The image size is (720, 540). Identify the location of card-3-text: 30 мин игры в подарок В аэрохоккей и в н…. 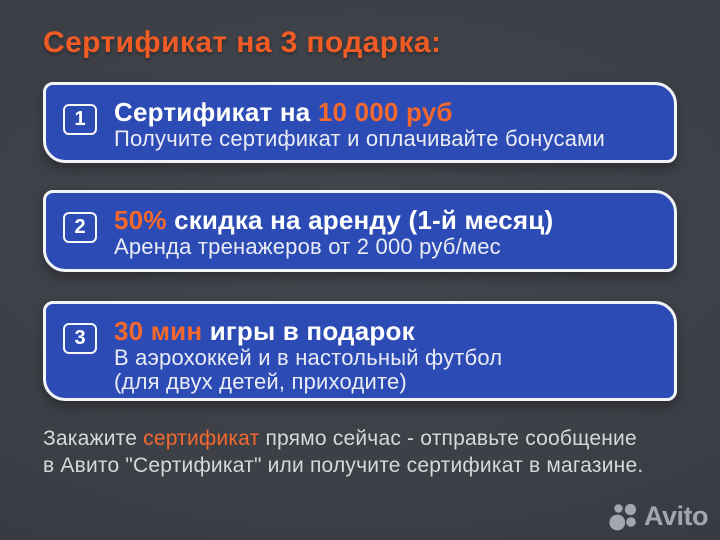
(308, 355).